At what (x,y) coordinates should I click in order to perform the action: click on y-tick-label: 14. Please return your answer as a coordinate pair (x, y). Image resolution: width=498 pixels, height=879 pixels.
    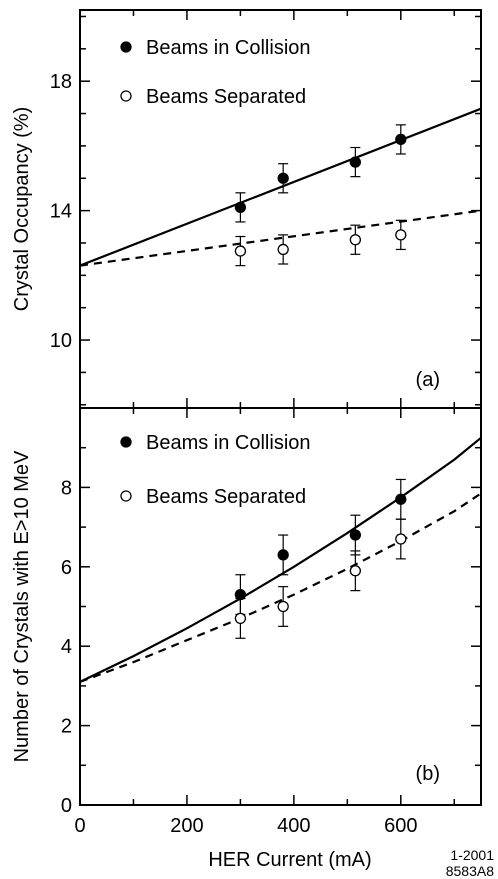
    Looking at the image, I should click on (61, 212).